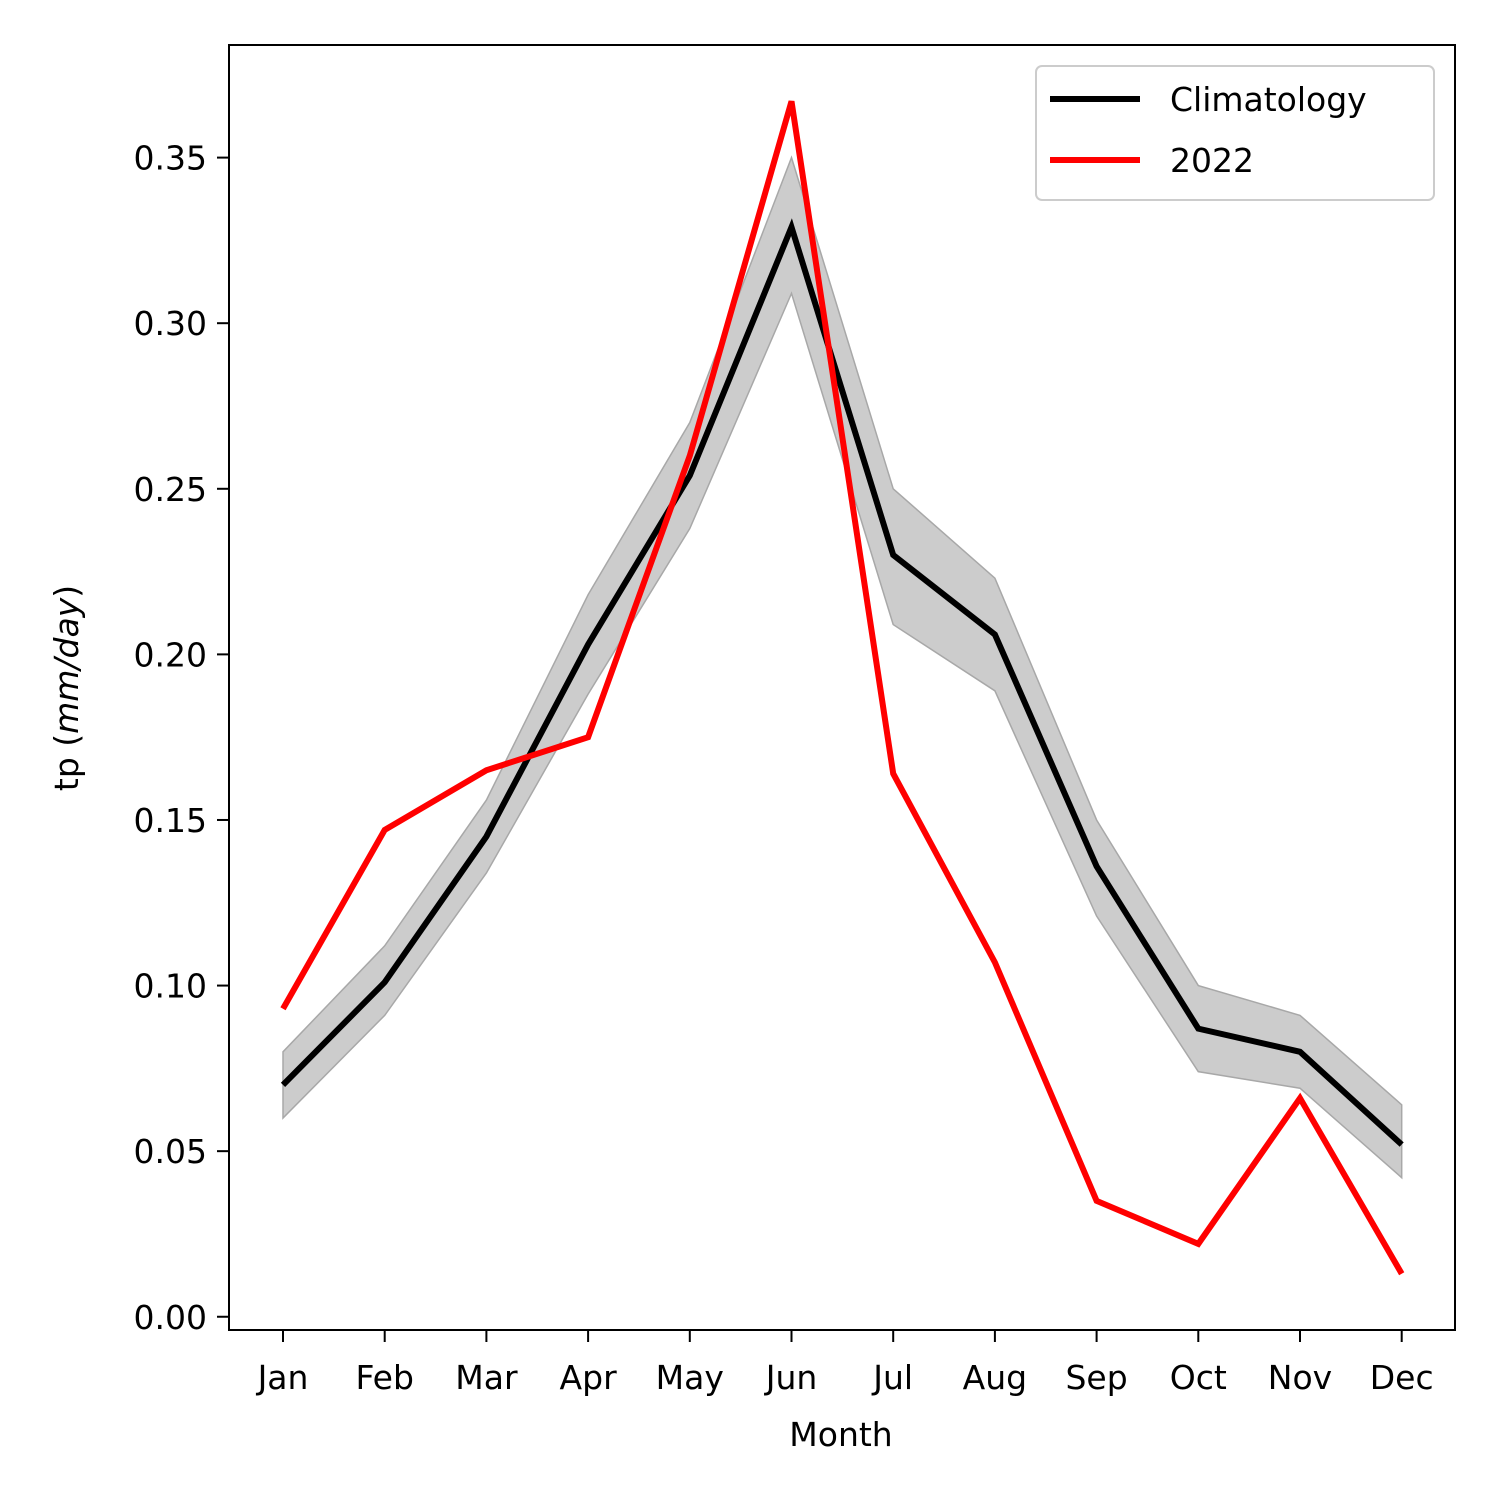  What do you see at coordinates (1198, 1377) in the screenshot?
I see `x-tick-label: Oct` at bounding box center [1198, 1377].